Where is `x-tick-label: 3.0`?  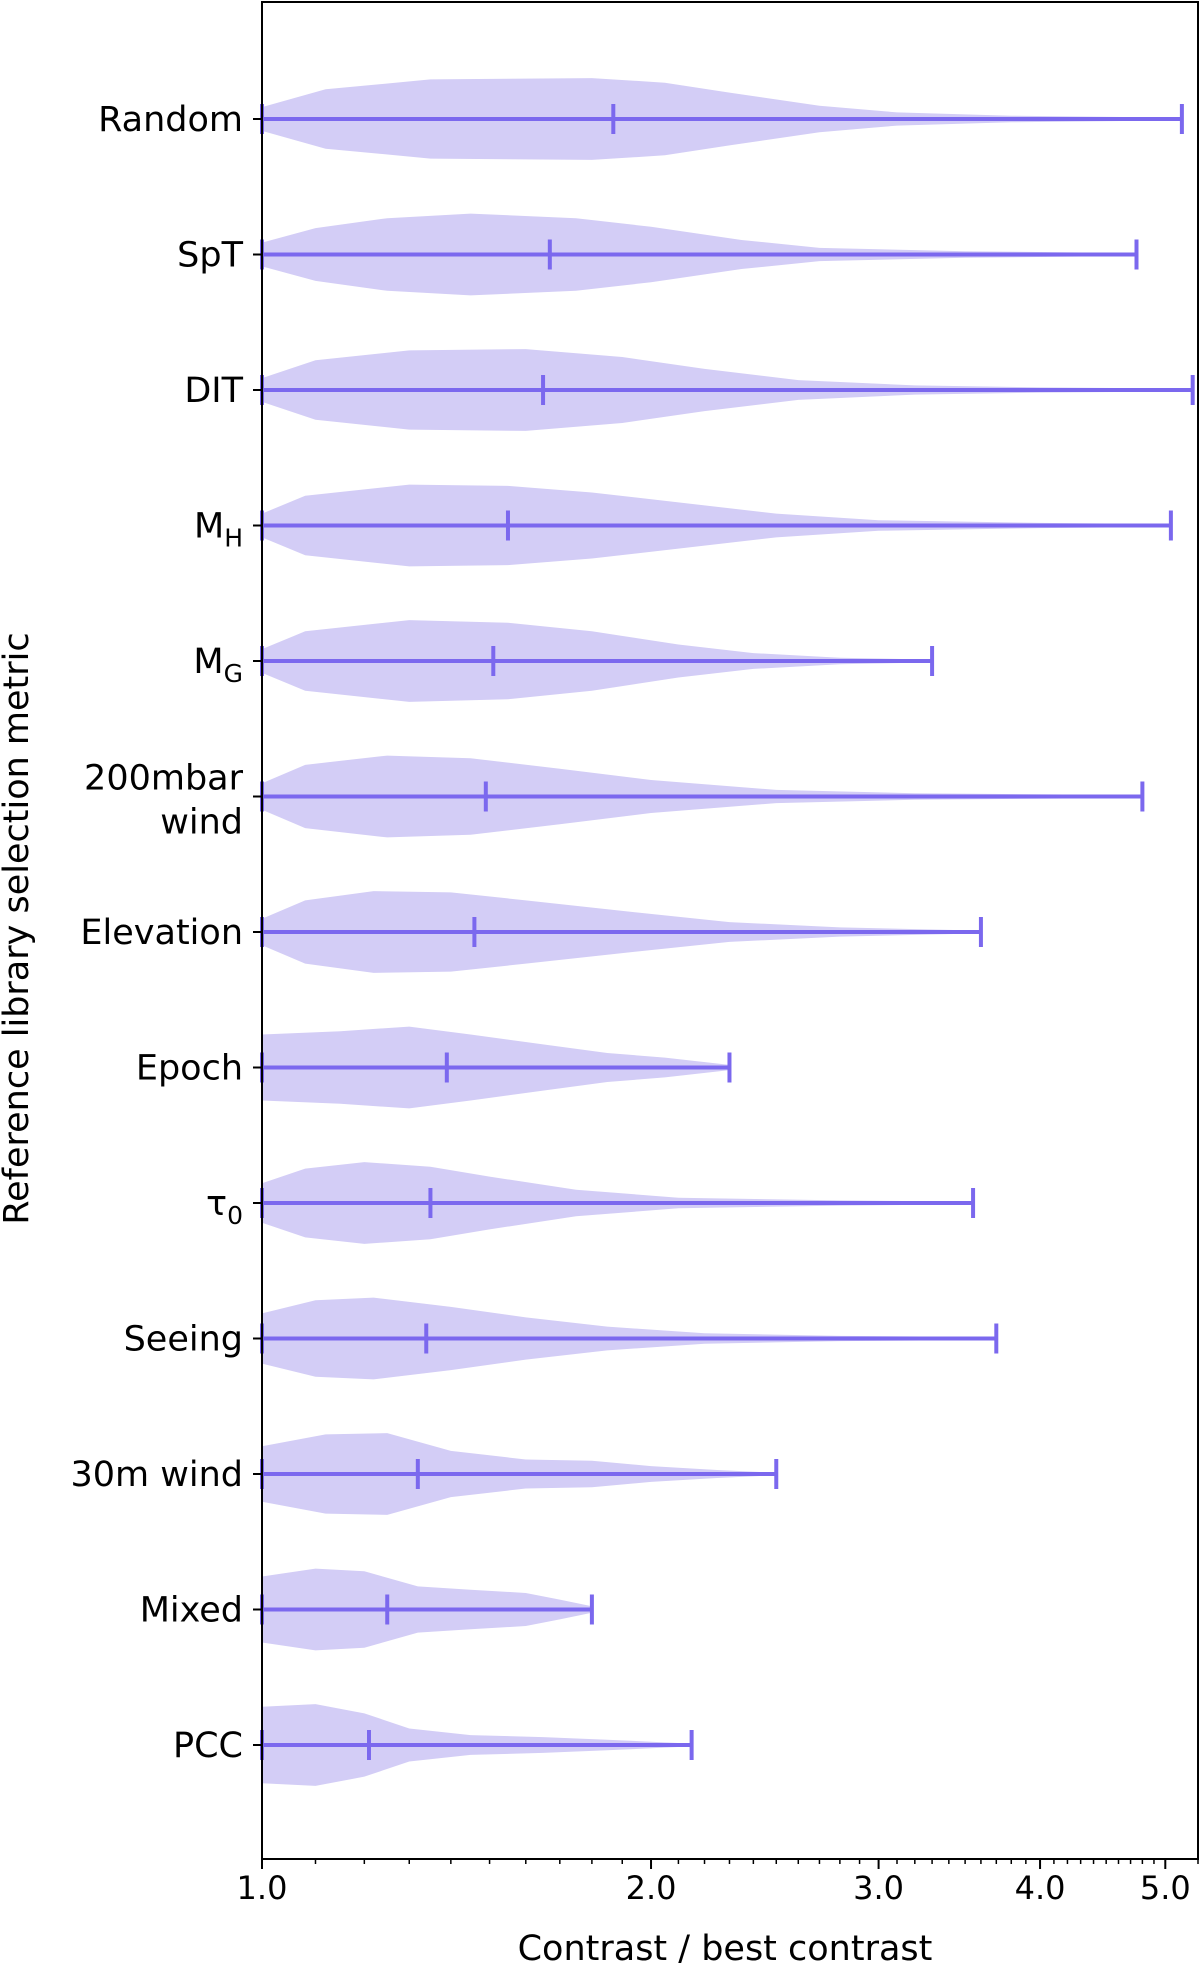
x-tick-label: 3.0 is located at coordinates (878, 1888).